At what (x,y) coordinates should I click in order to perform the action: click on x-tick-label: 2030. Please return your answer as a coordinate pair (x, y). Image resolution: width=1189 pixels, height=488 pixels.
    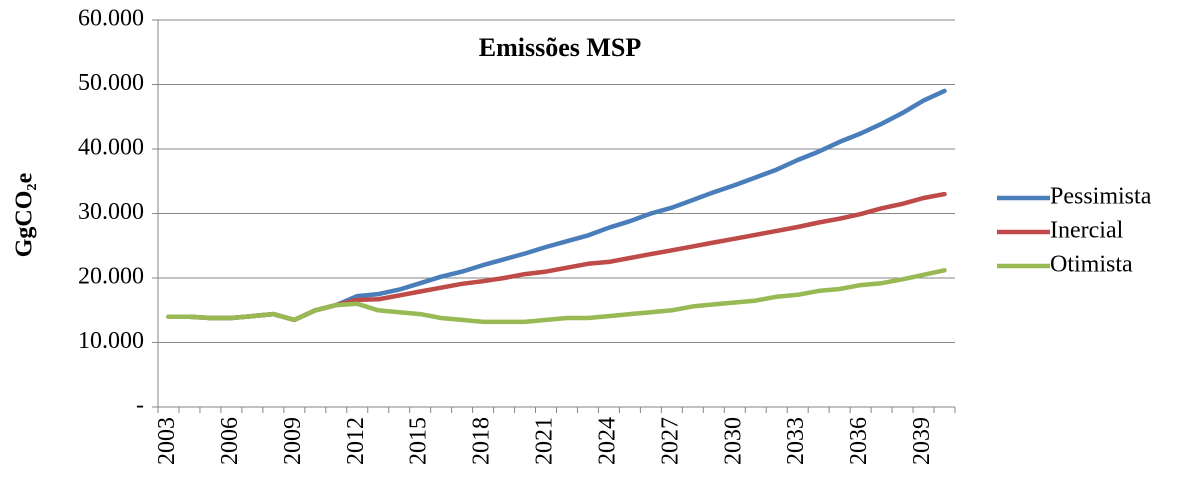
    Looking at the image, I should click on (733, 441).